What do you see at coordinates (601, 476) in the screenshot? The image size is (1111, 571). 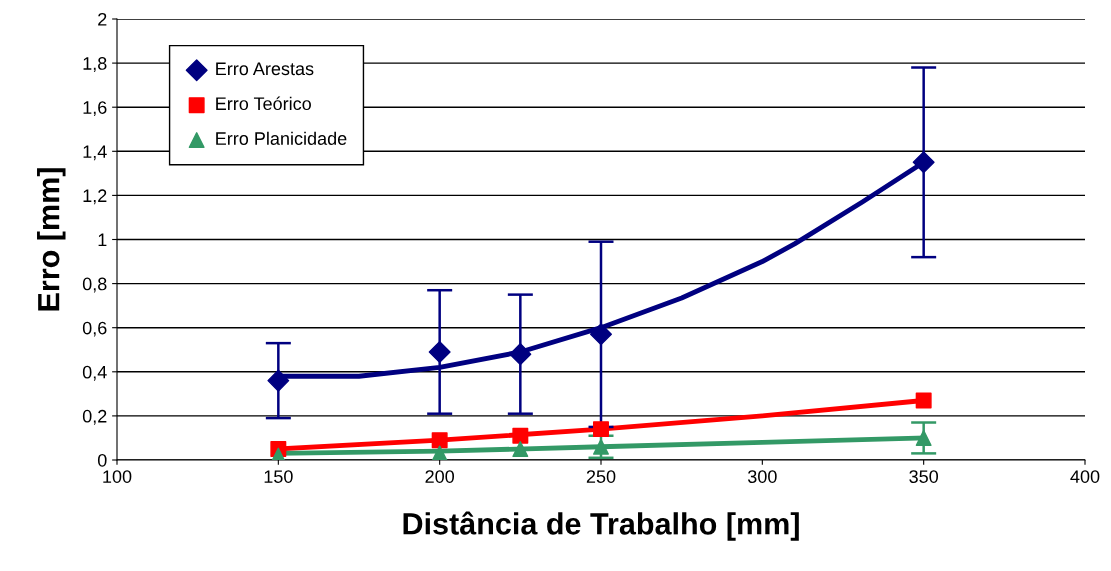 I see `x-tick-label: 250` at bounding box center [601, 476].